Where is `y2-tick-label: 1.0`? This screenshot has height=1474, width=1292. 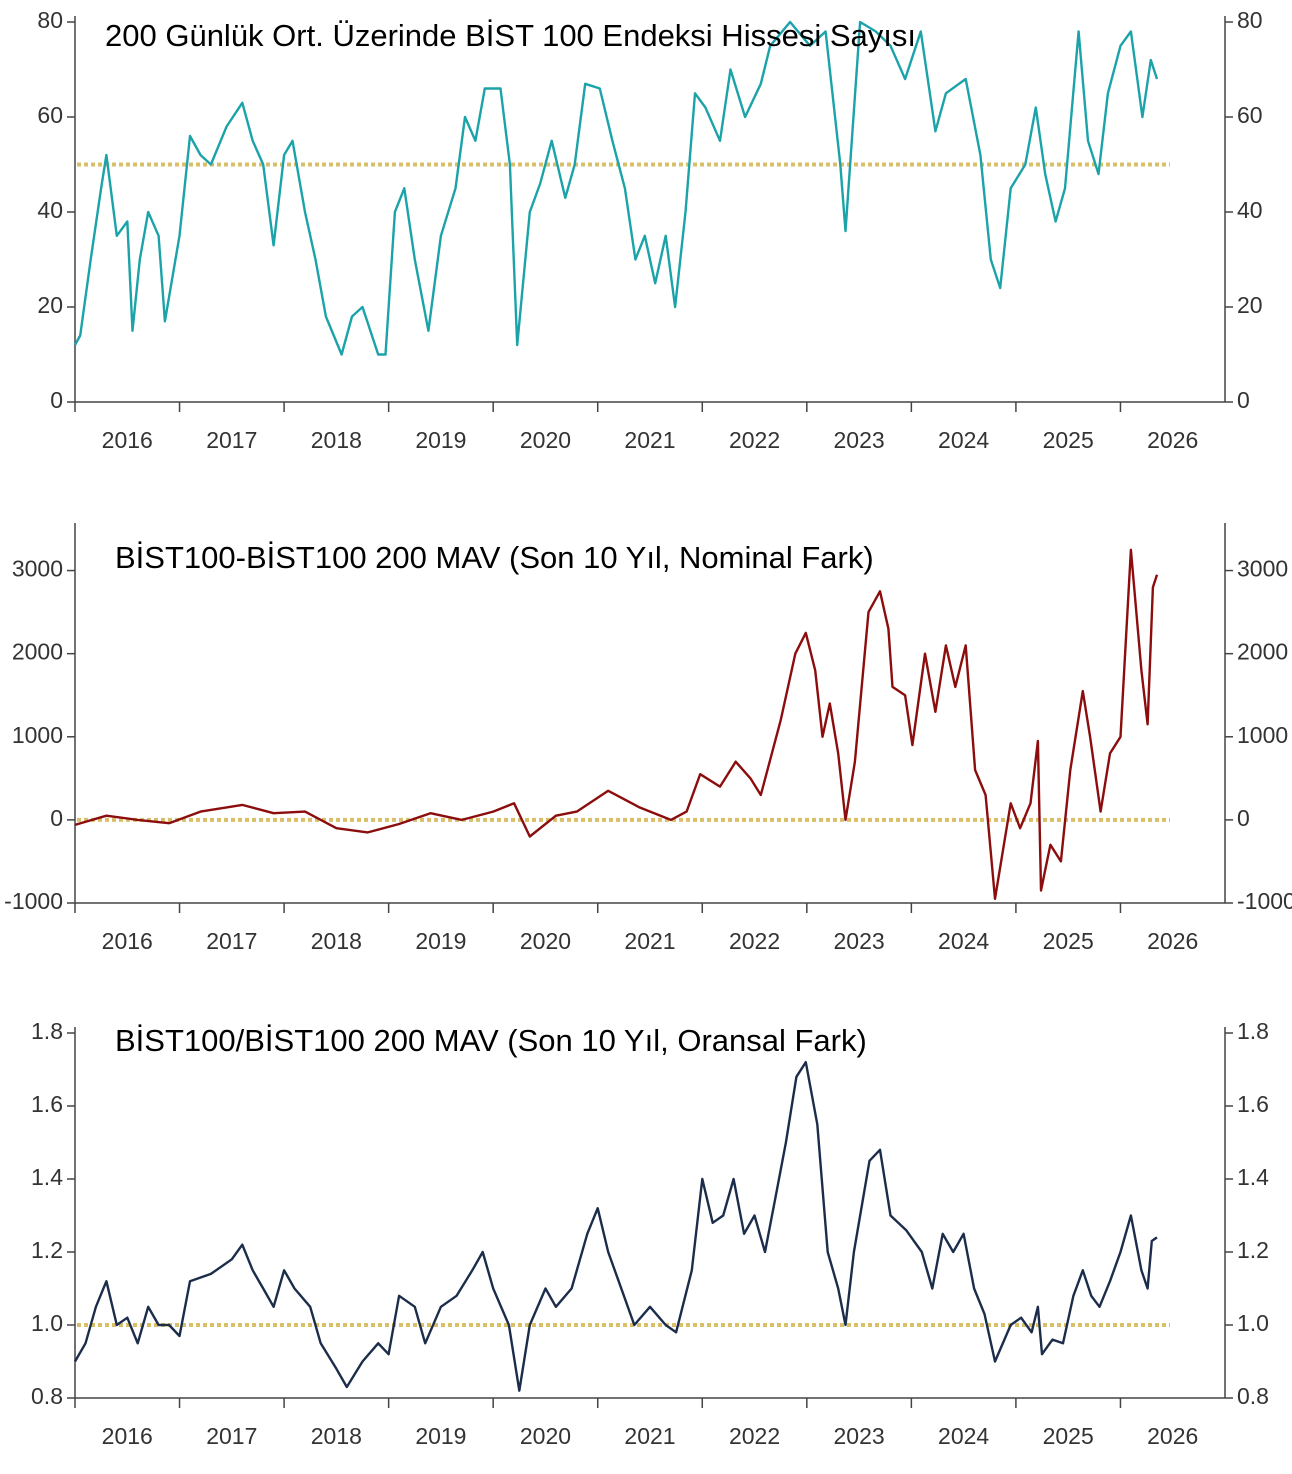
y2-tick-label: 1.0 is located at coordinates (1253, 1323).